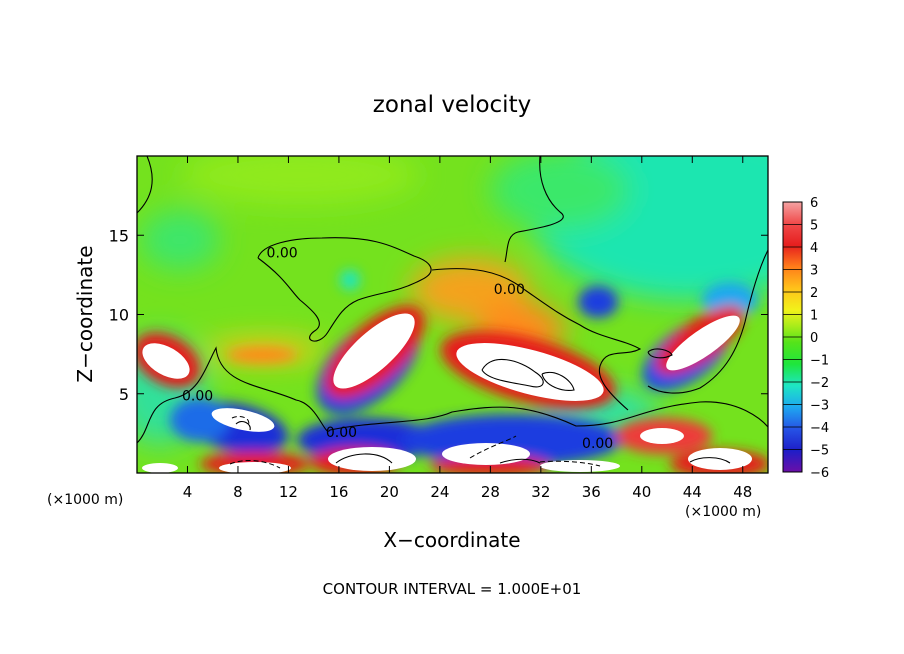  Describe the element at coordinates (819, 451) in the screenshot. I see `colorbar-tick-label: −5` at that location.